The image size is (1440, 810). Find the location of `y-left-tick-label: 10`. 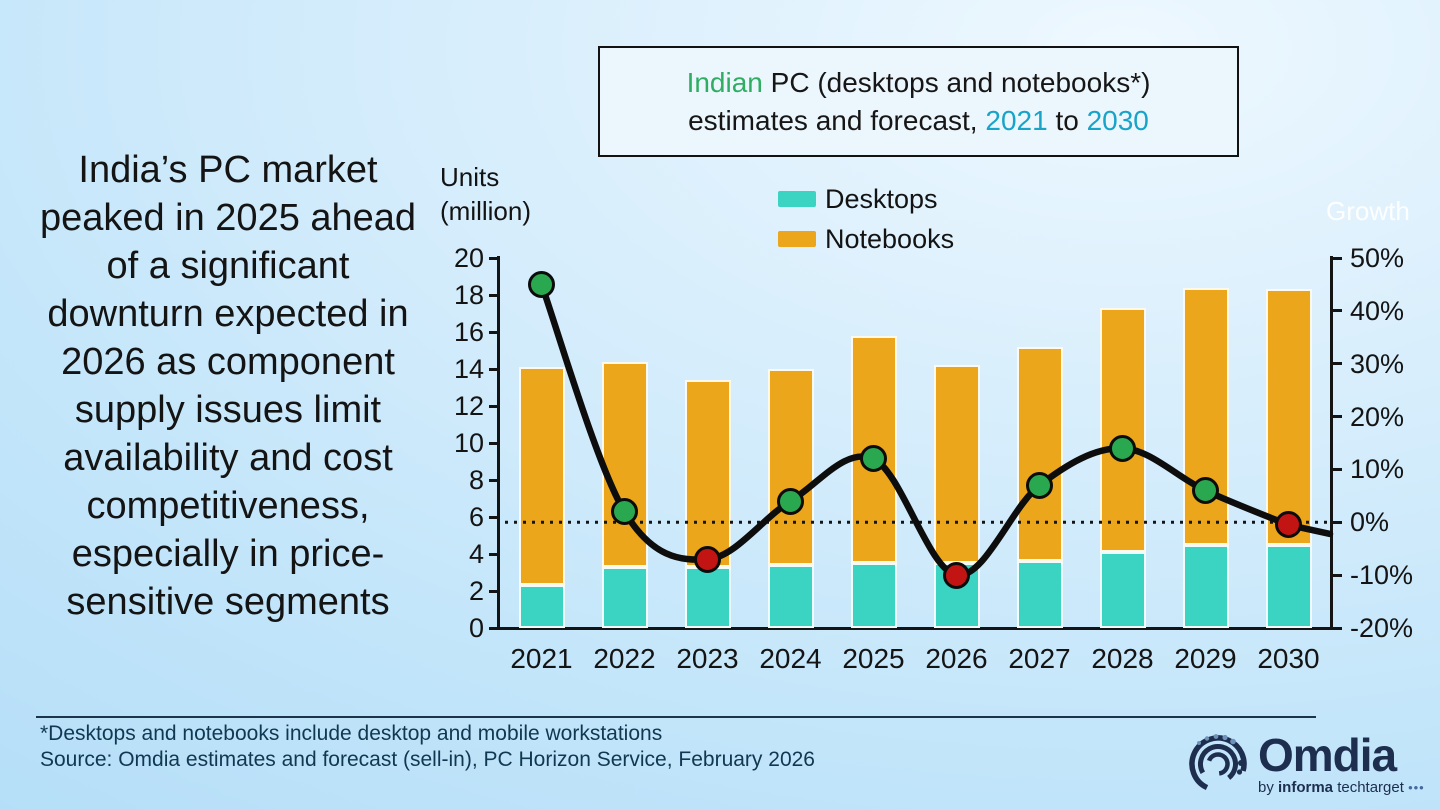

y-left-tick-label: 10 is located at coordinates (468, 443).